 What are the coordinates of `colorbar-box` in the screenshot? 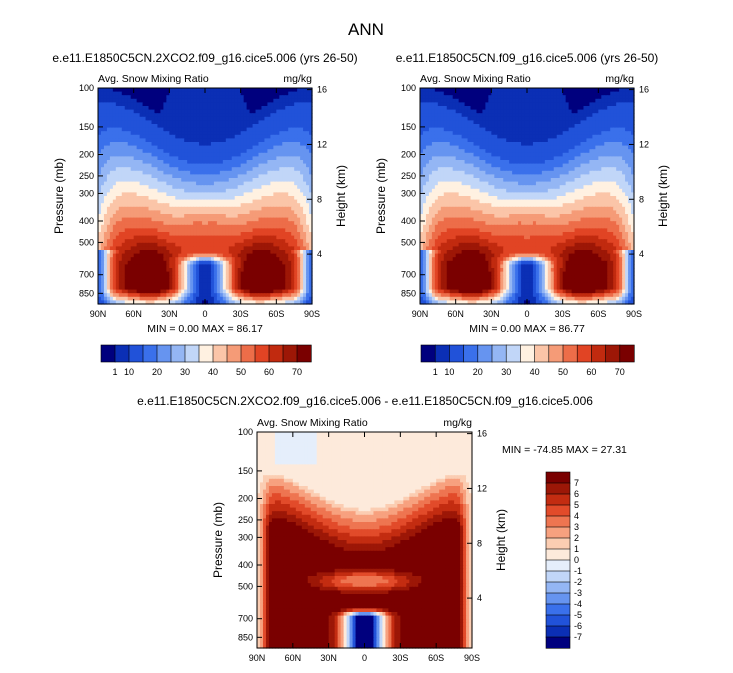 It's located at (276, 353).